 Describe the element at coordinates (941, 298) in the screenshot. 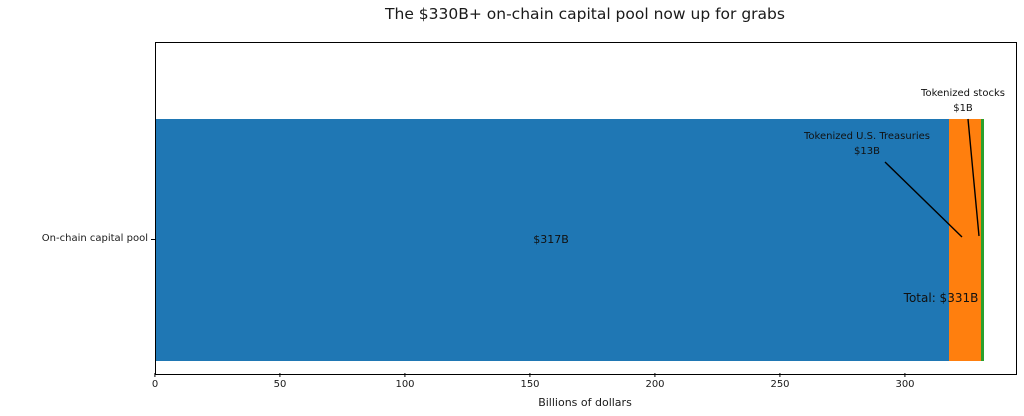

I see `total-label: Total: $331B` at that location.